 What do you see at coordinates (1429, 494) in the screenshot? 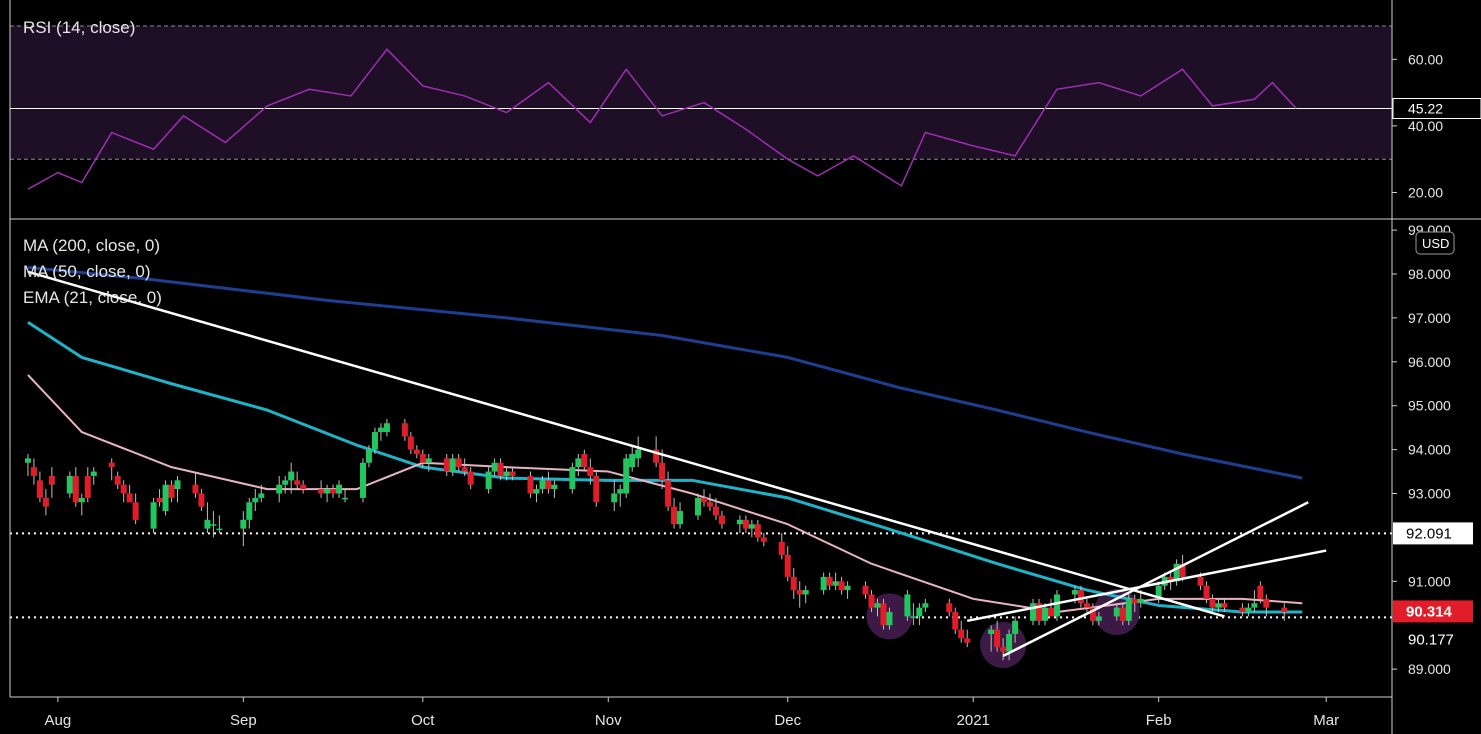
I see `price-tick-label: 93.000` at bounding box center [1429, 494].